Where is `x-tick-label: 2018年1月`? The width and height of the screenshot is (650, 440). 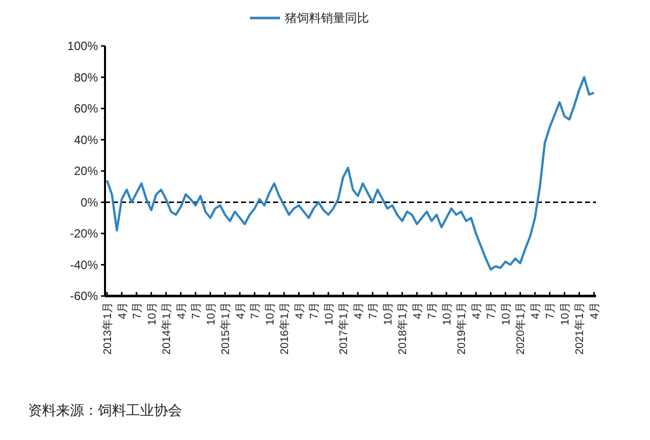
x-tick-label: 2018年1月 is located at coordinates (403, 328).